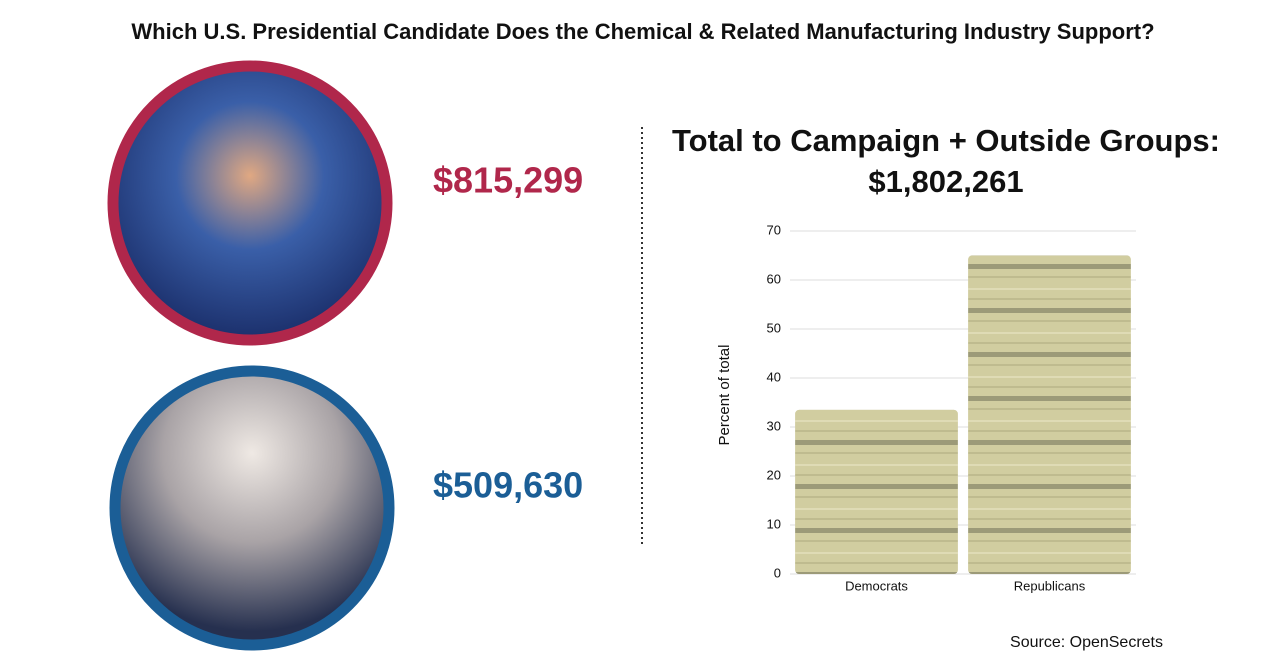 The image size is (1280, 665). Describe the element at coordinates (946, 140) in the screenshot. I see `chart-title: Total to Campaign + Outside Groups:` at that location.